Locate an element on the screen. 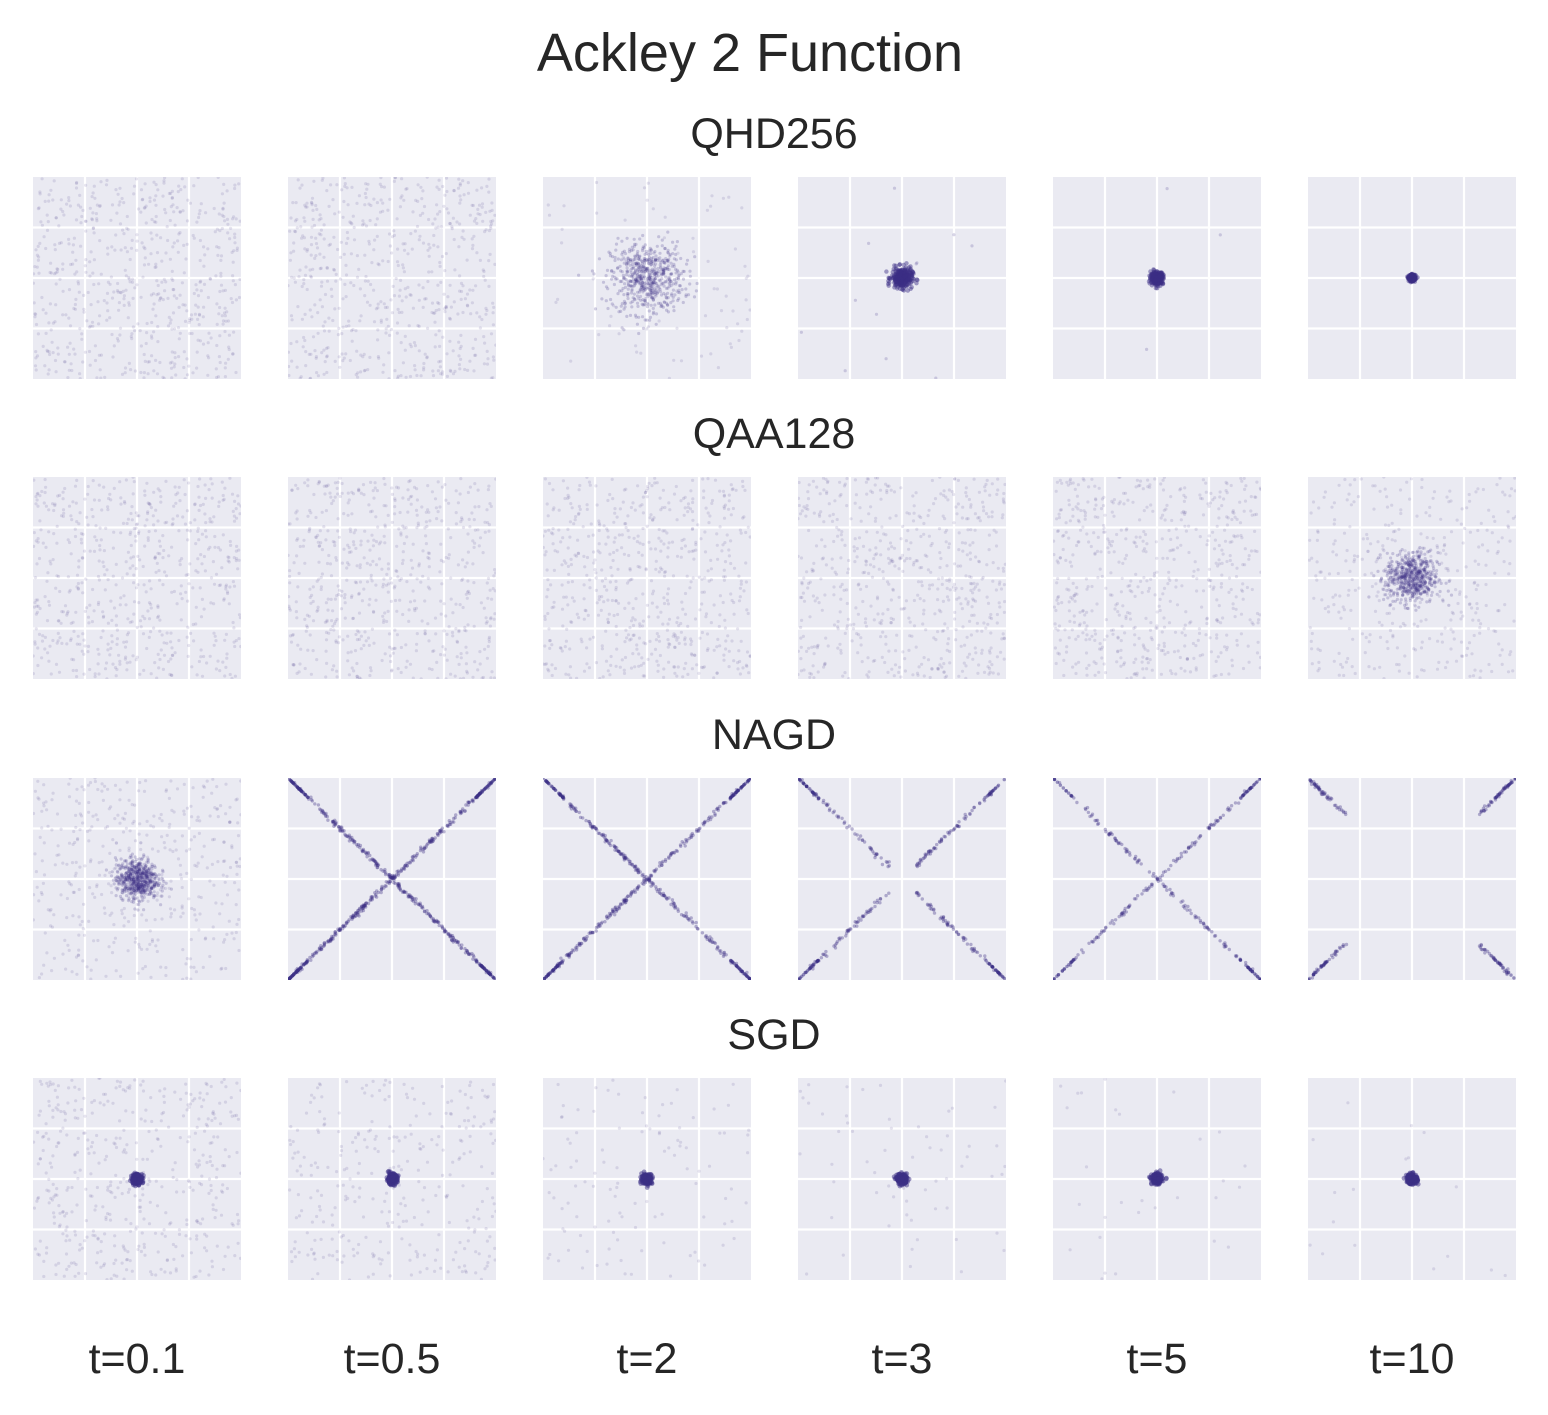 The width and height of the screenshot is (1548, 1415). scatter-points is located at coordinates (902, 578).